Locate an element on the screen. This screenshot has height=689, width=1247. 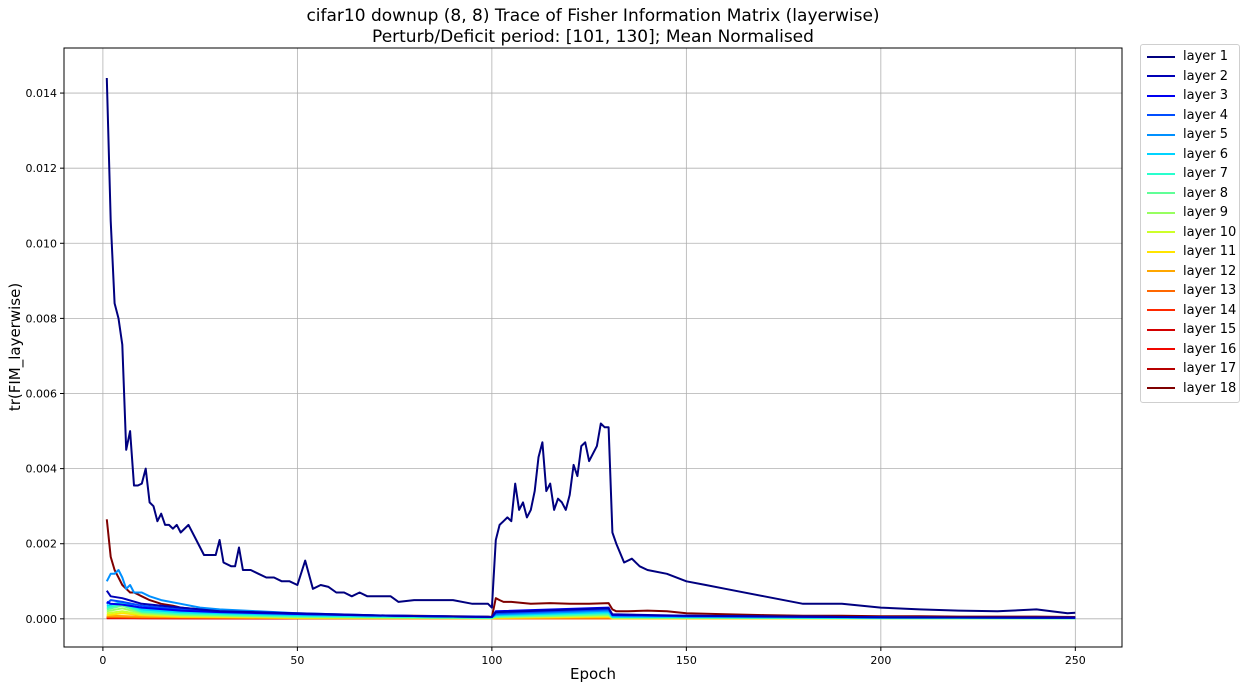
legend-label: layer 16 is located at coordinates (1210, 349).